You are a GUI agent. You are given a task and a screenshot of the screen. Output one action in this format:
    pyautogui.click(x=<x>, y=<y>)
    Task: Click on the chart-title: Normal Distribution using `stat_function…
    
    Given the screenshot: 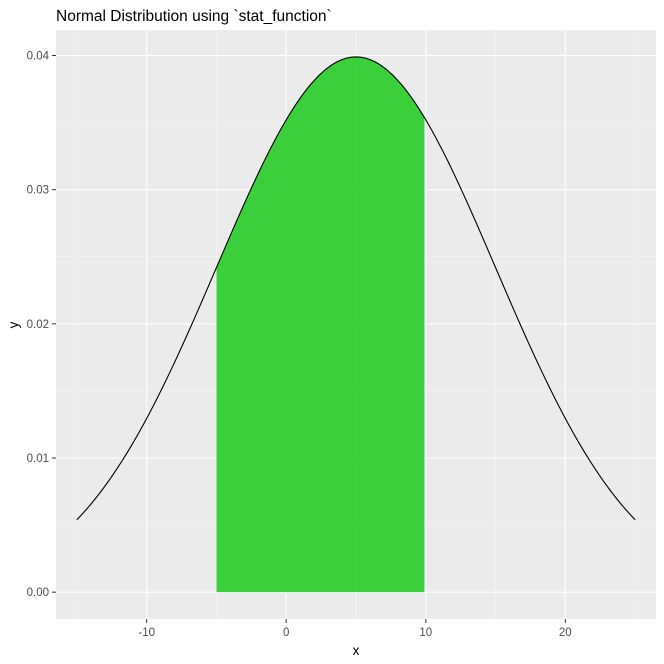 What is the action you would take?
    pyautogui.click(x=194, y=16)
    